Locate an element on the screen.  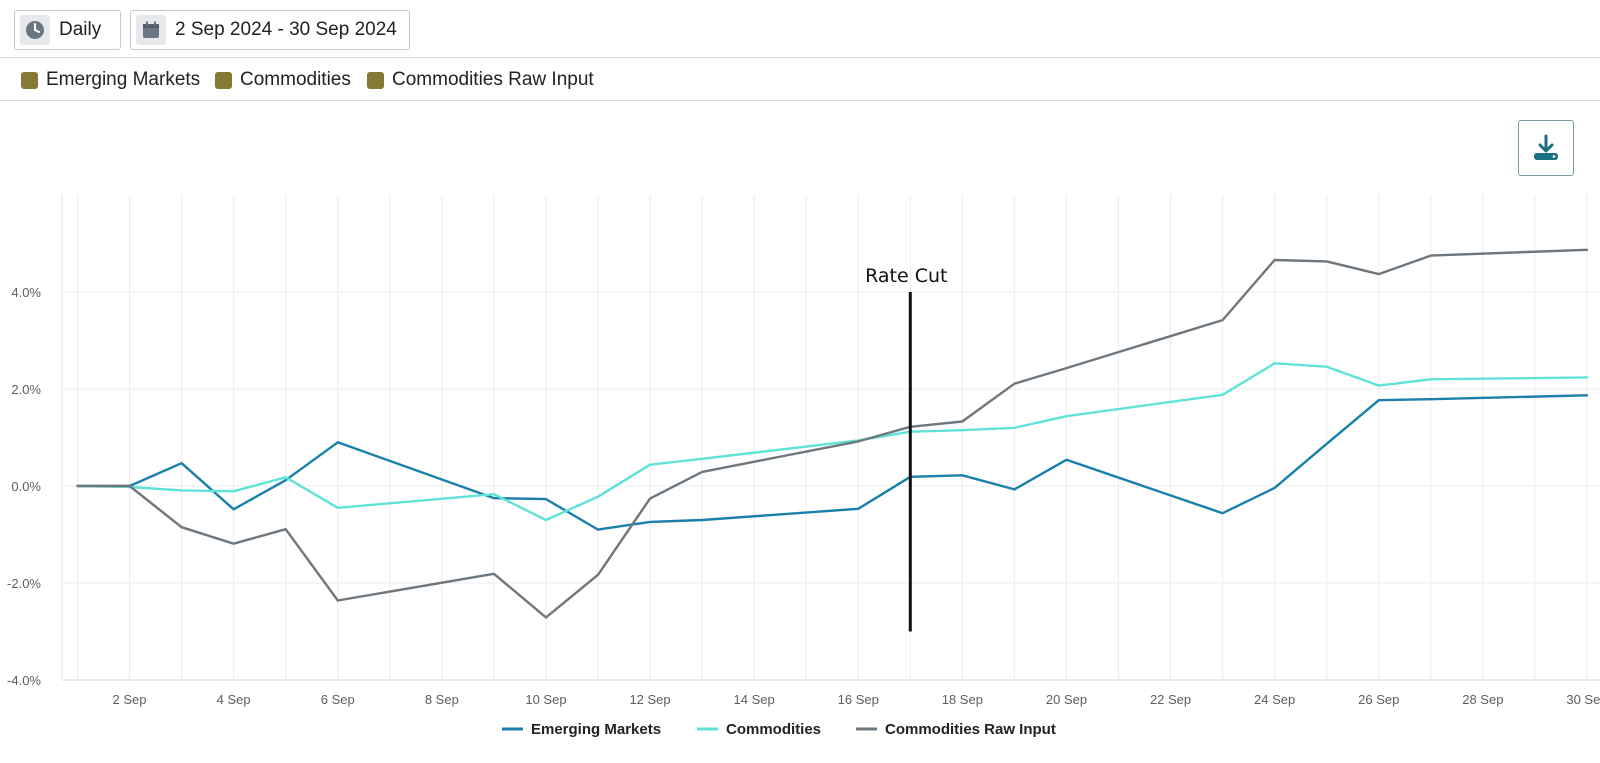
y-tick-label: -2.0% is located at coordinates (24, 583).